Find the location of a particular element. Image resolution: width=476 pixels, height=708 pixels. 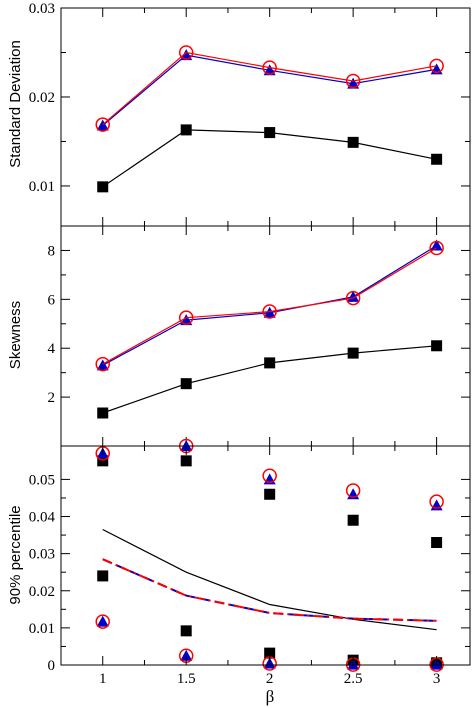

y-tick-label: 6 is located at coordinates (52, 300).